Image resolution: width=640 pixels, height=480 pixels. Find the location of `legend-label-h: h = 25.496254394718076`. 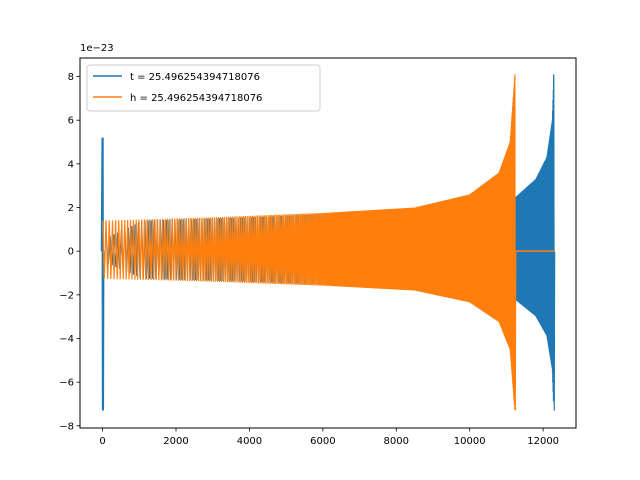

legend-label-h: h = 25.496254394718076 is located at coordinates (196, 98).